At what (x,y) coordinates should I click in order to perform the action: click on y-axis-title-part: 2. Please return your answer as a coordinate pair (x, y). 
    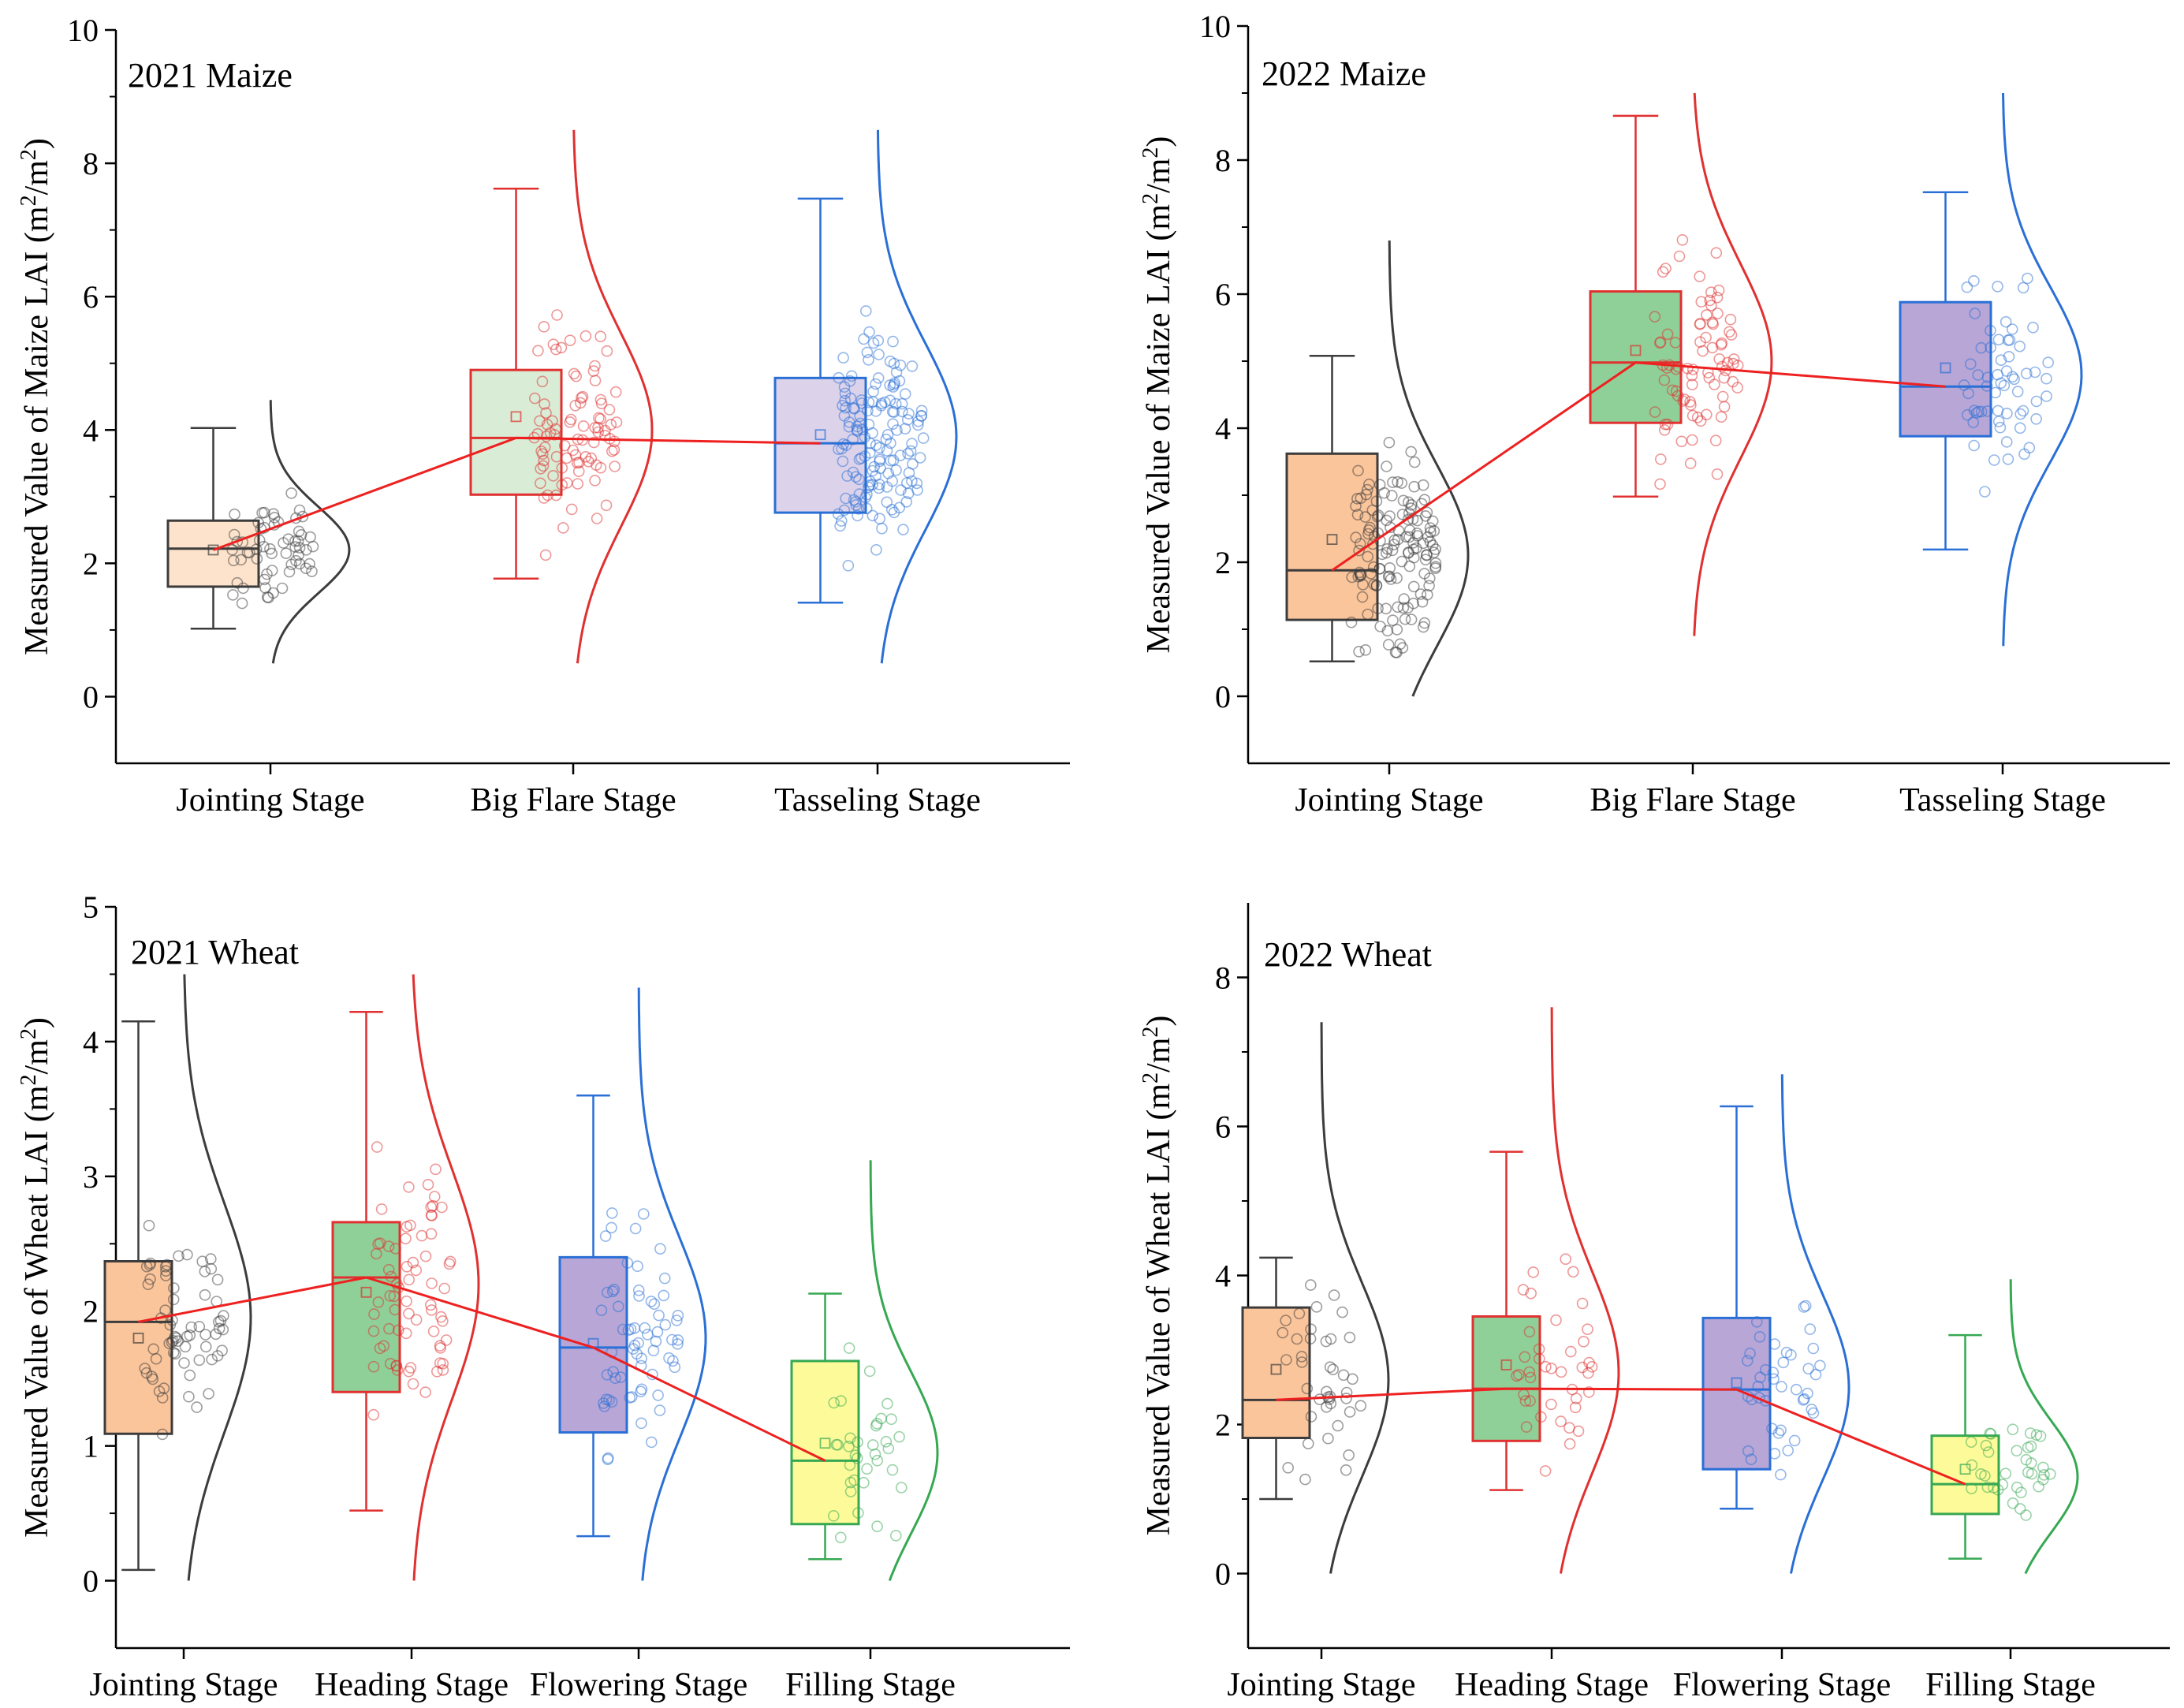
    Looking at the image, I should click on (1151, 198).